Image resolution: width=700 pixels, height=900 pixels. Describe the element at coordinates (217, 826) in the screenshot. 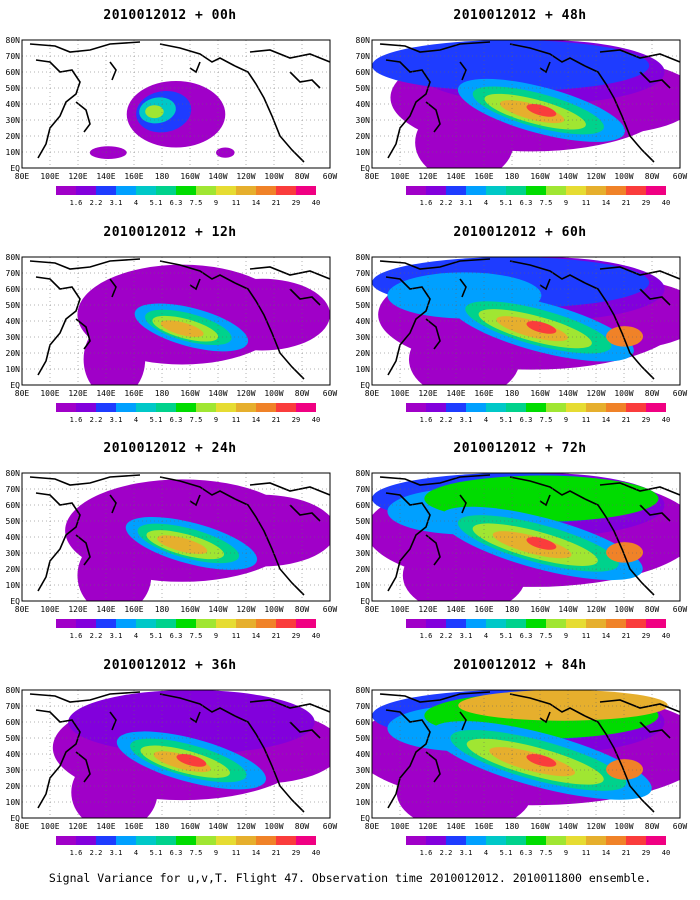

I see `lon-label: 140W` at that location.